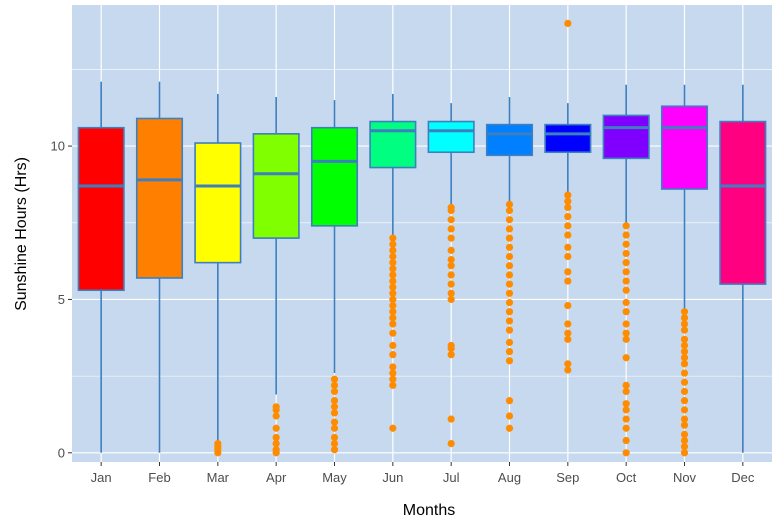 This screenshot has width=774, height=522. What do you see at coordinates (159, 477) in the screenshot?
I see `x-tick-label: Feb` at bounding box center [159, 477].